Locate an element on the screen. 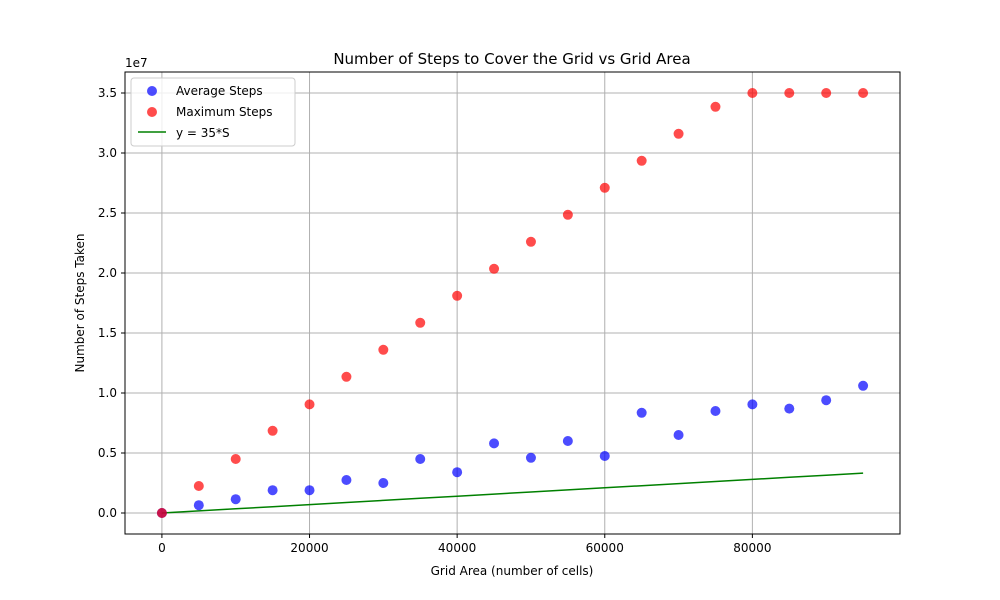 The height and width of the screenshot is (600, 1000). series-line-layer is located at coordinates (512, 493).